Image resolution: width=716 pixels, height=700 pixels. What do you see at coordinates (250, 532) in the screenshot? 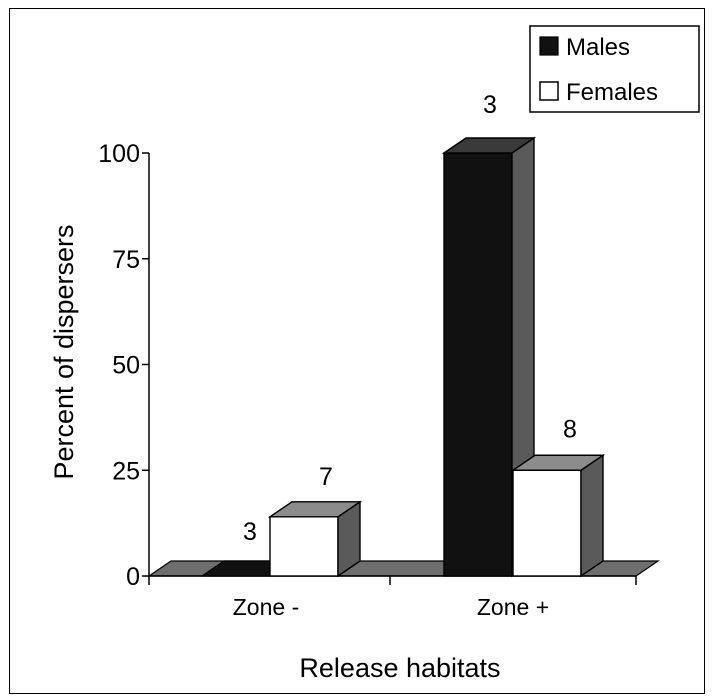
I see `bar-label-males-0: 3` at bounding box center [250, 532].